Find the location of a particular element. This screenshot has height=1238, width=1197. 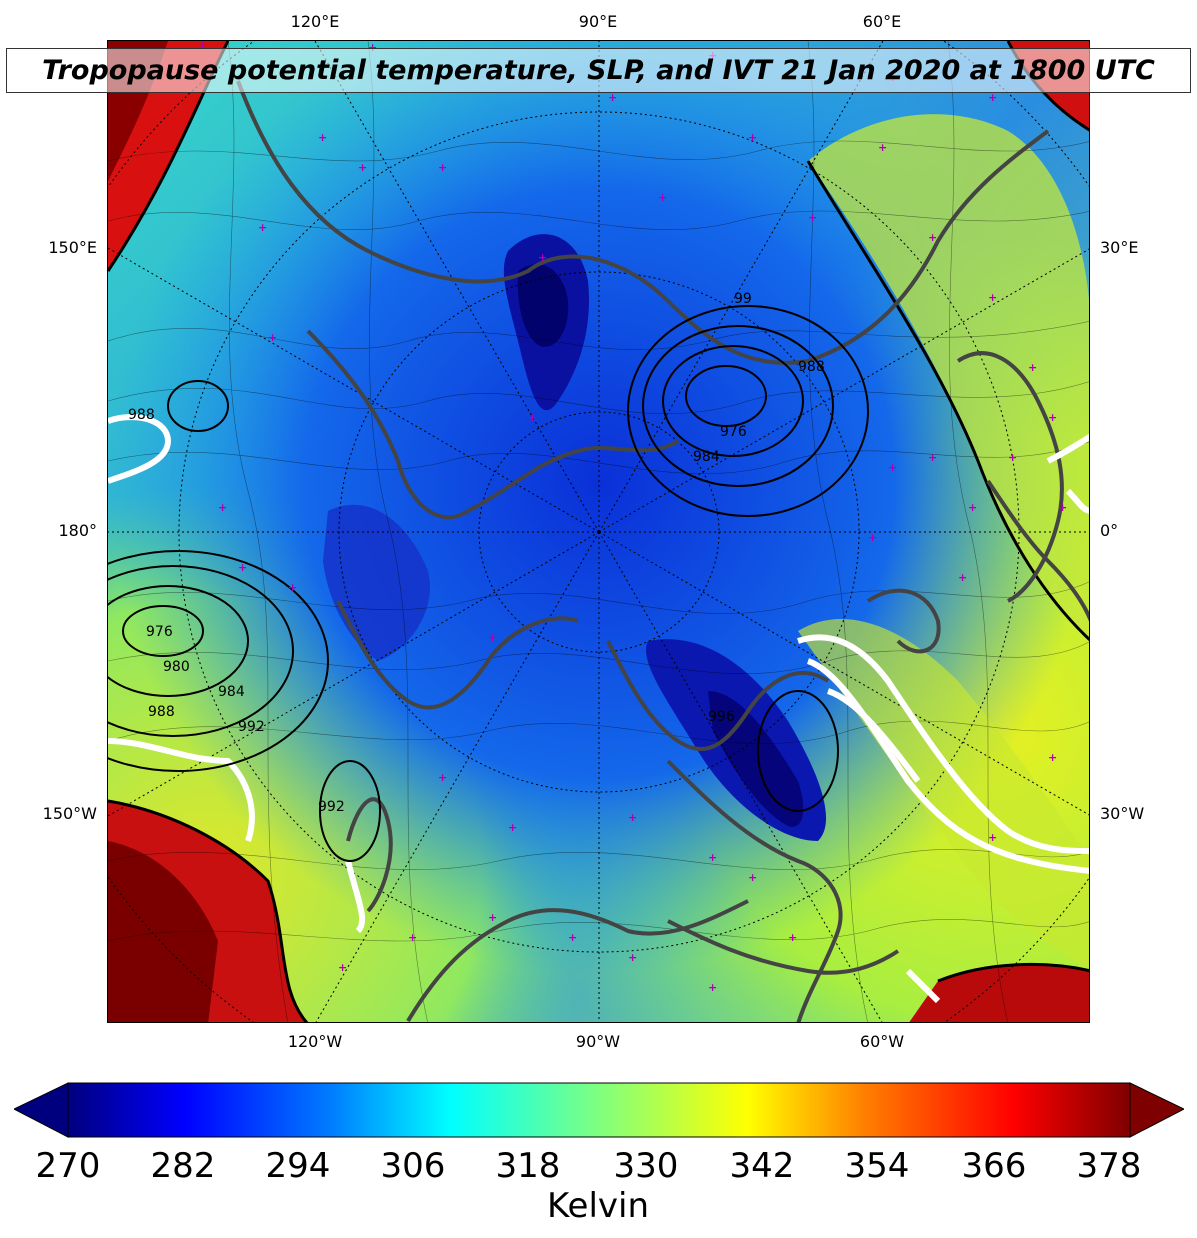

lon-label-top: 60°E is located at coordinates (882, 21).